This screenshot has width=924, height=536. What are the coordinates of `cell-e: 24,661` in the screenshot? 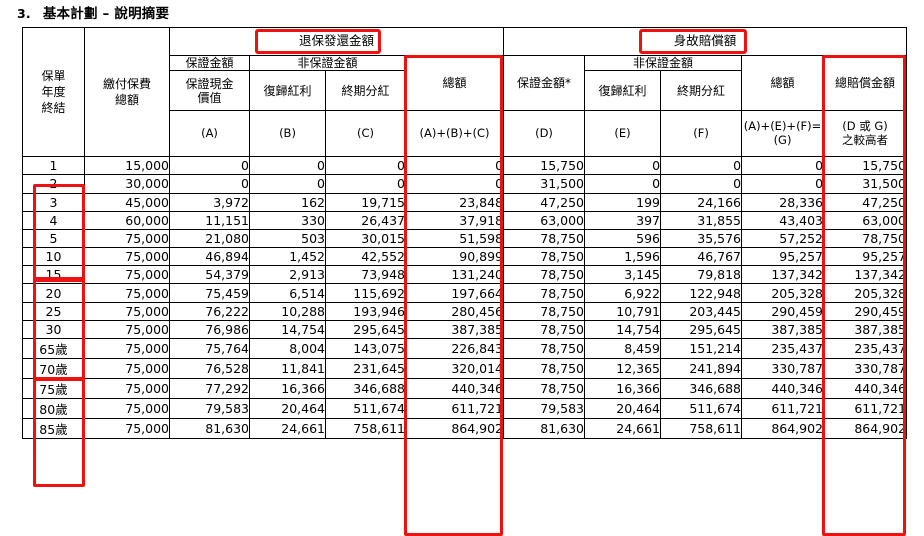 It's located at (623, 429).